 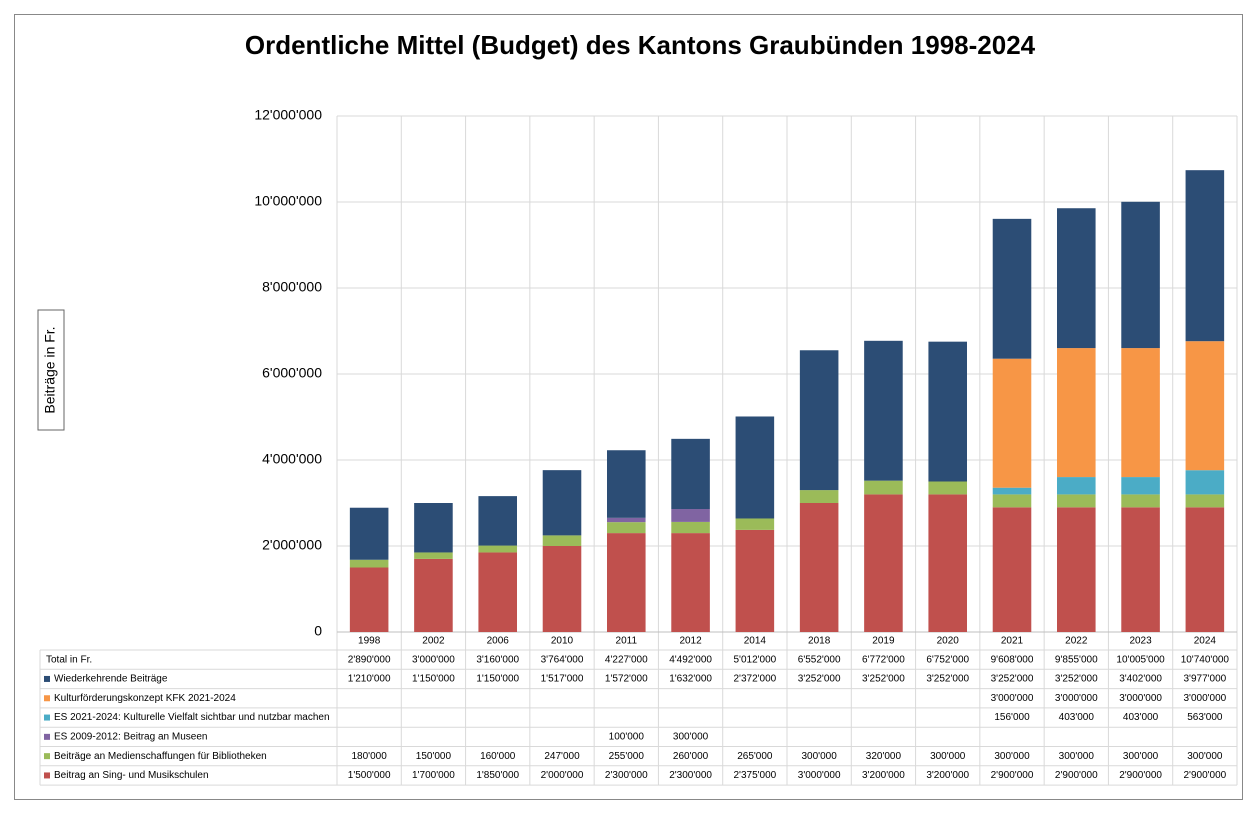 What do you see at coordinates (369, 659) in the screenshot?
I see `table-value: 2'890'000` at bounding box center [369, 659].